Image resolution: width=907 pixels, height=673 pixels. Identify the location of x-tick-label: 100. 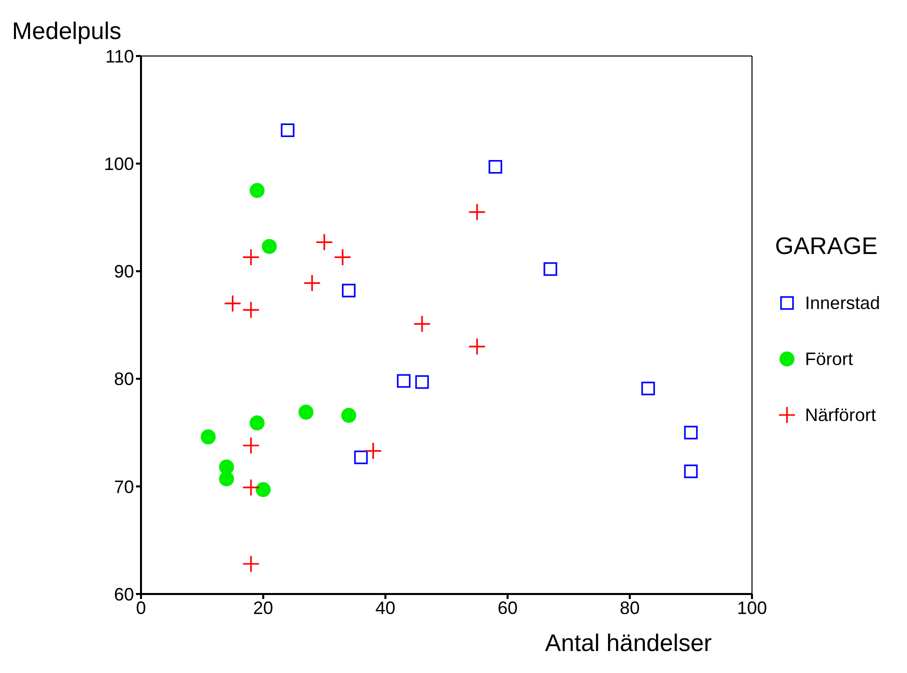
(752, 608).